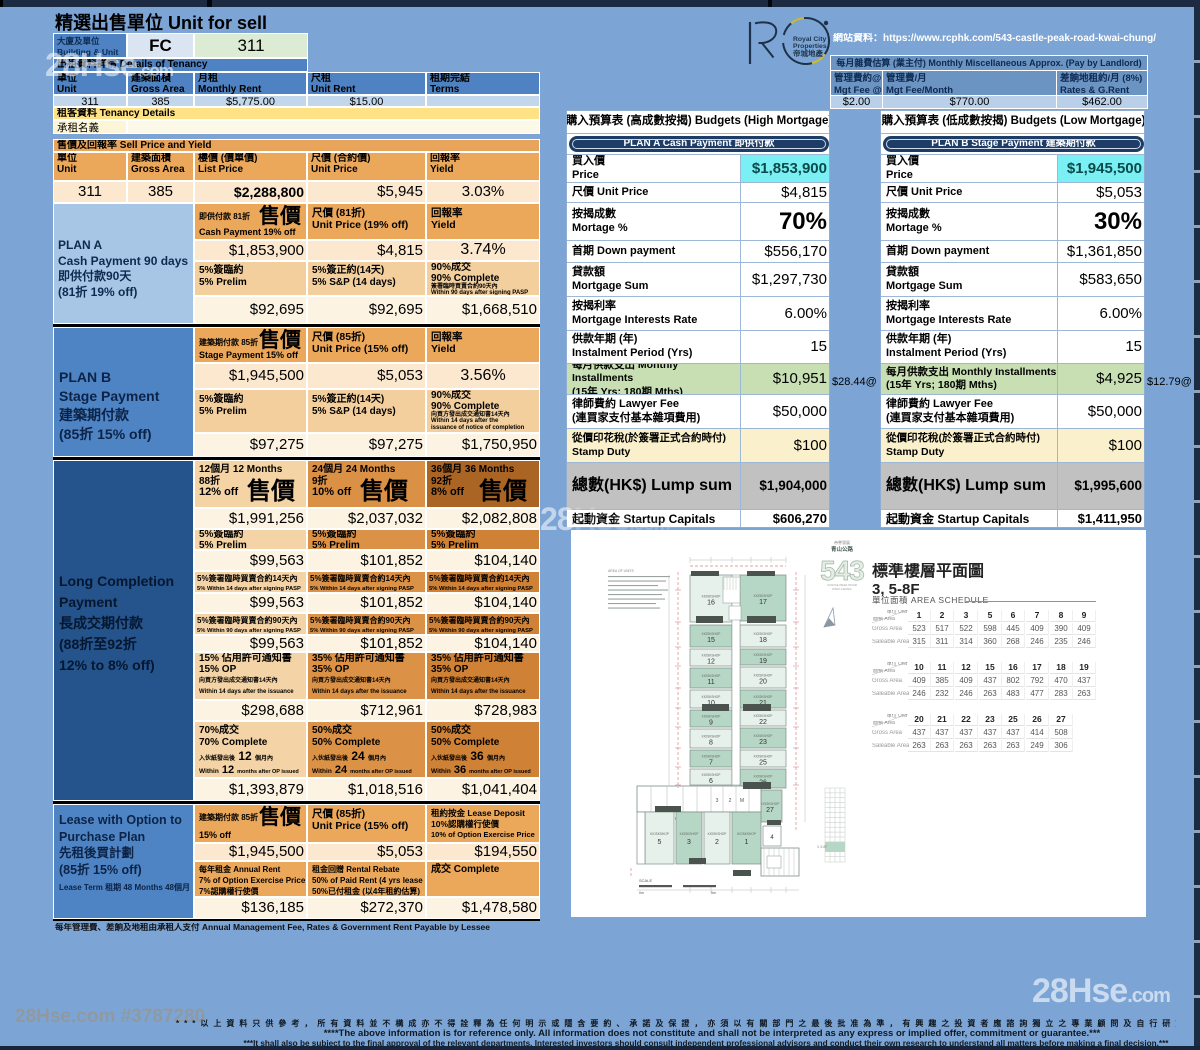 The width and height of the screenshot is (1200, 1050). What do you see at coordinates (763, 682) in the screenshot?
I see `svg-text: 20` at bounding box center [763, 682].